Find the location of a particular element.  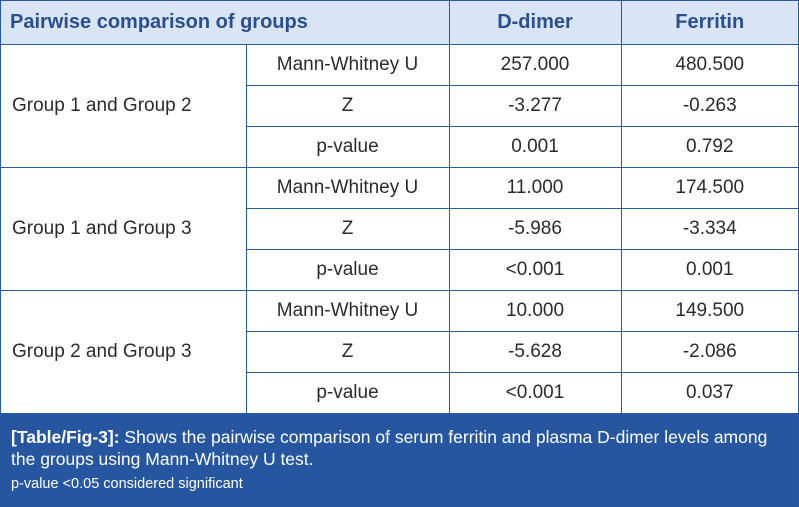

table-row: p-value <0.001 0.001 is located at coordinates (399, 270).